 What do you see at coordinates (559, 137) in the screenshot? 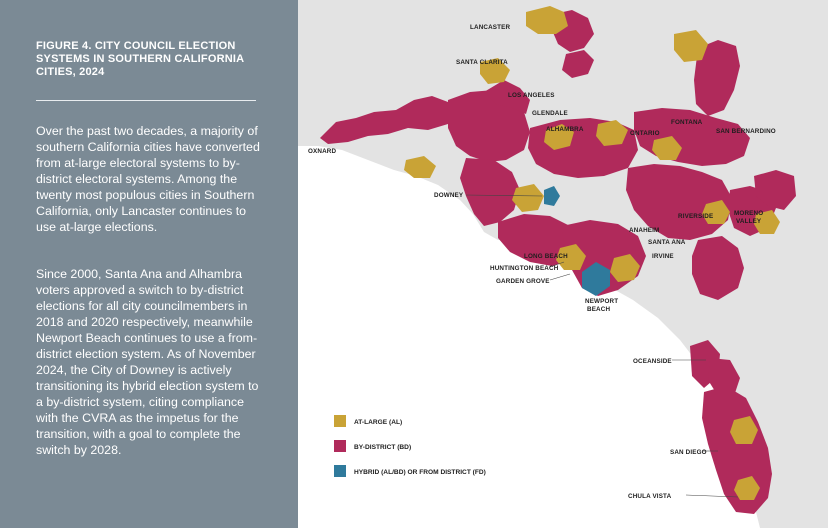
I see `region-foothill` at bounding box center [559, 137].